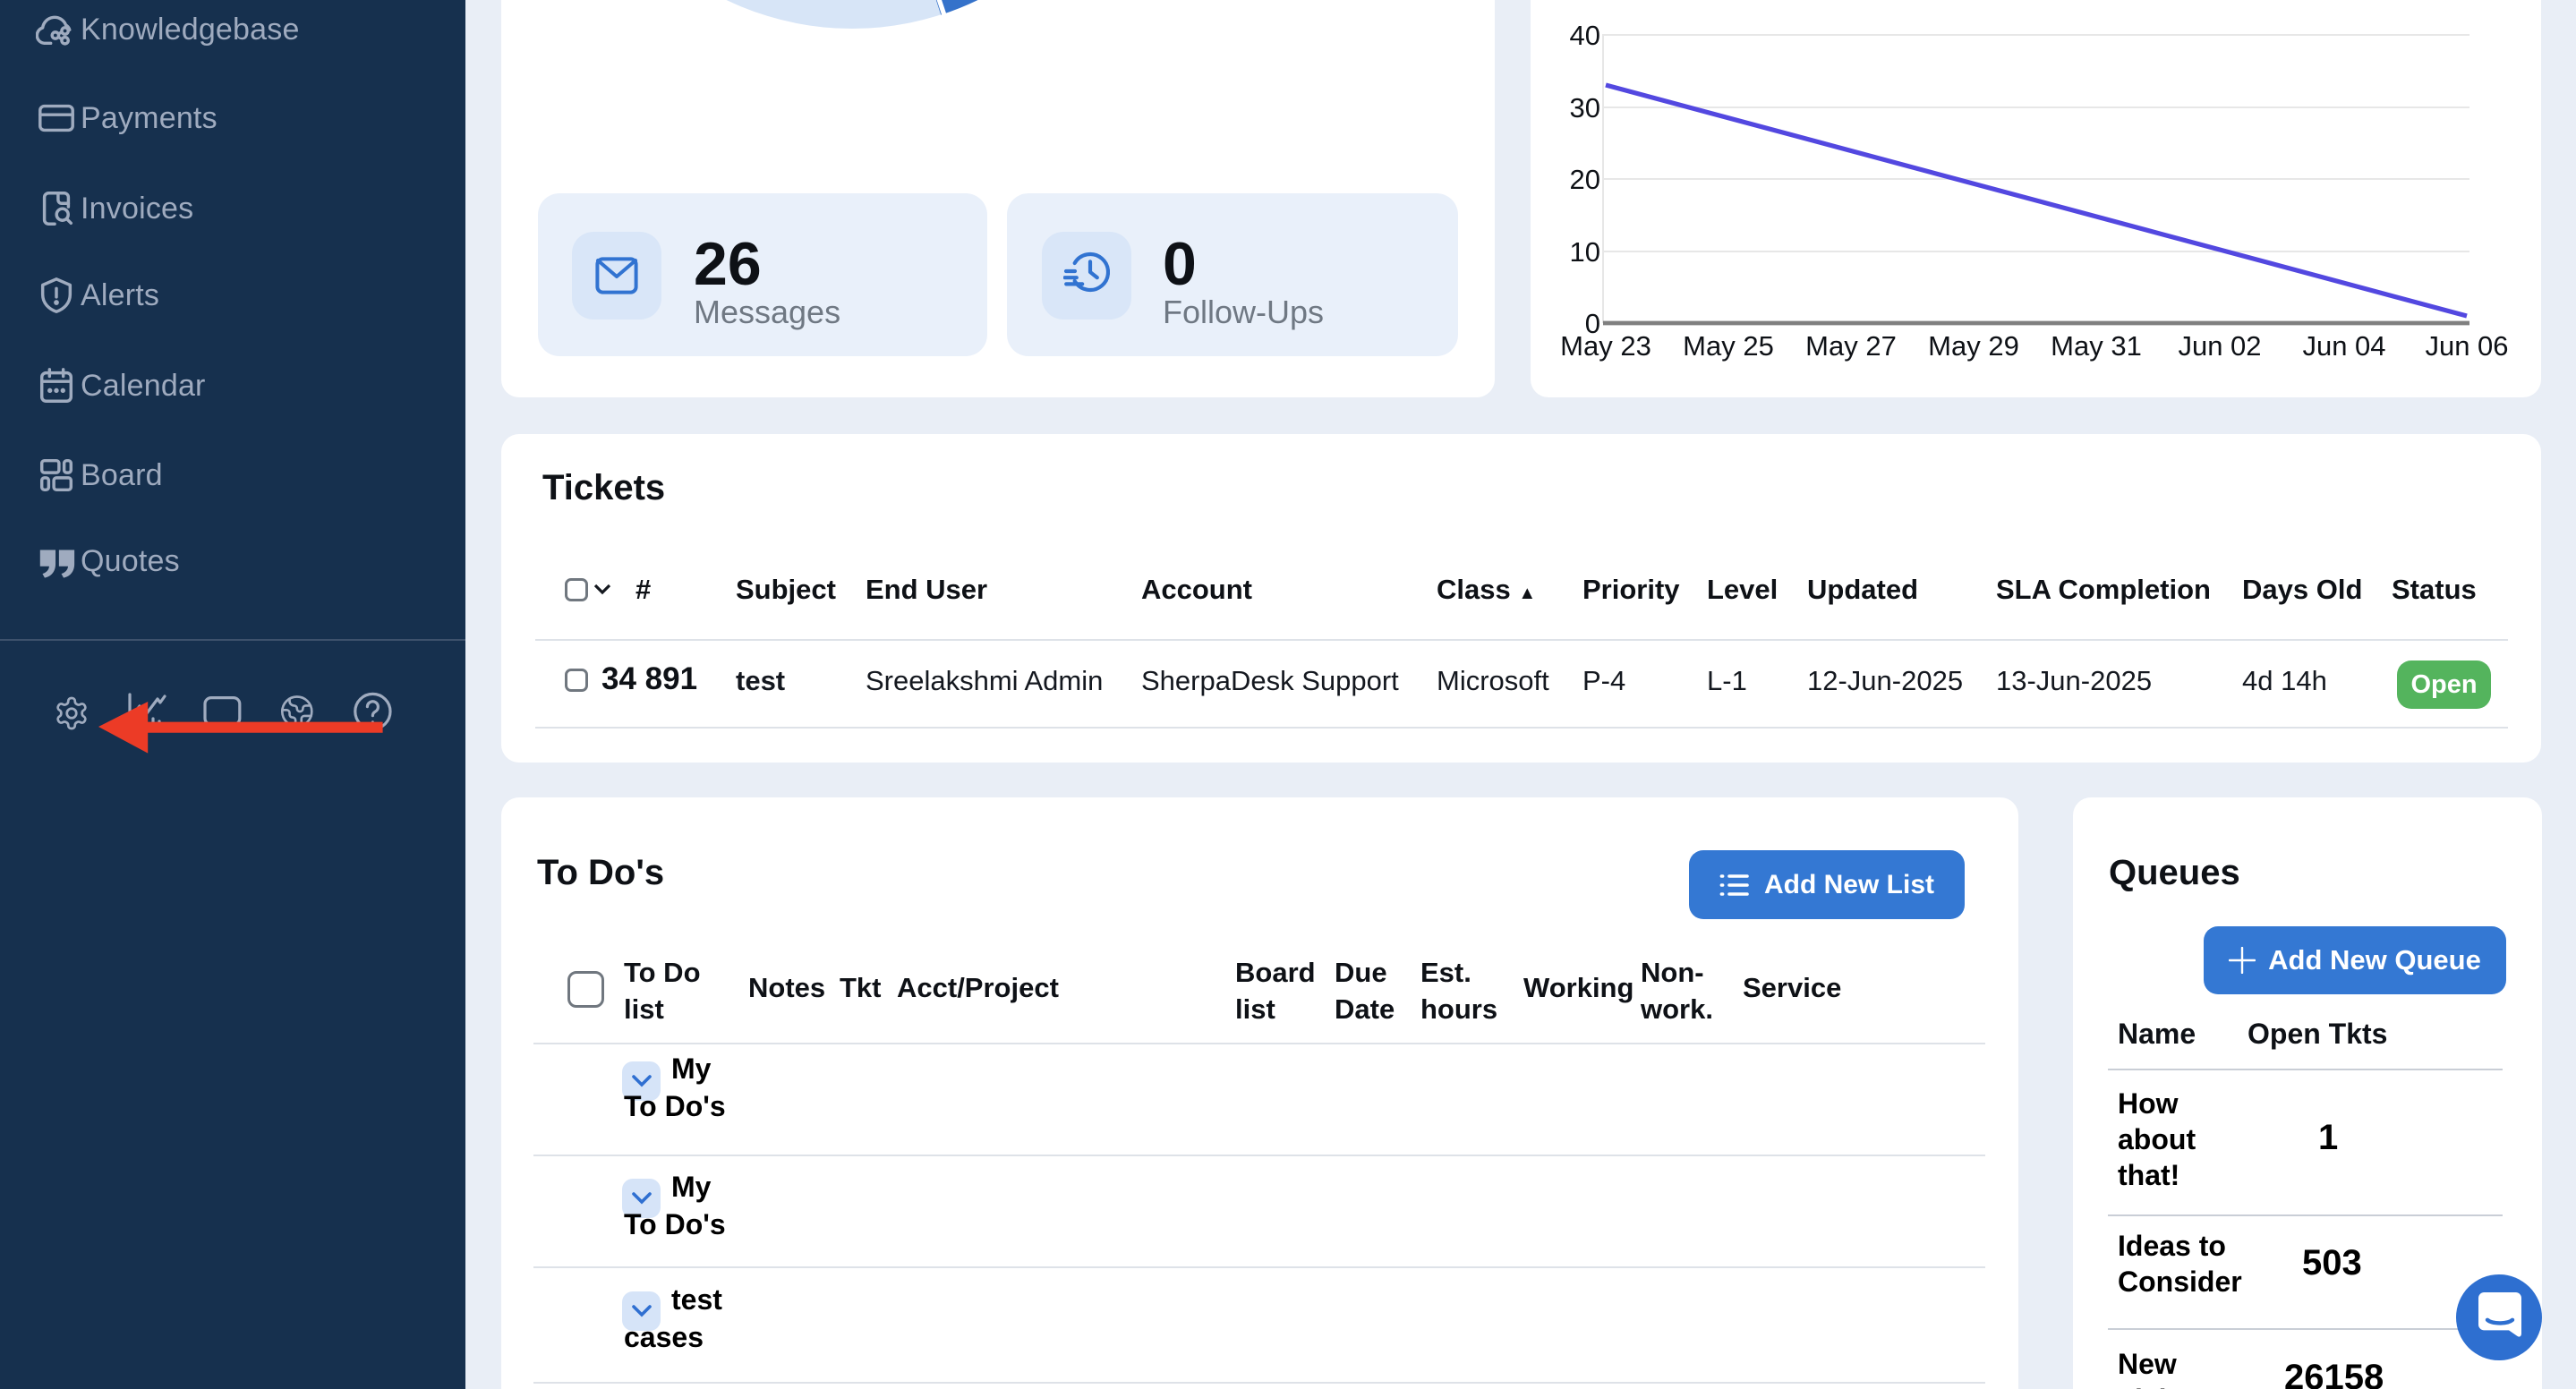 This screenshot has height=1389, width=2576. I want to click on svg-text: 0, so click(1592, 323).